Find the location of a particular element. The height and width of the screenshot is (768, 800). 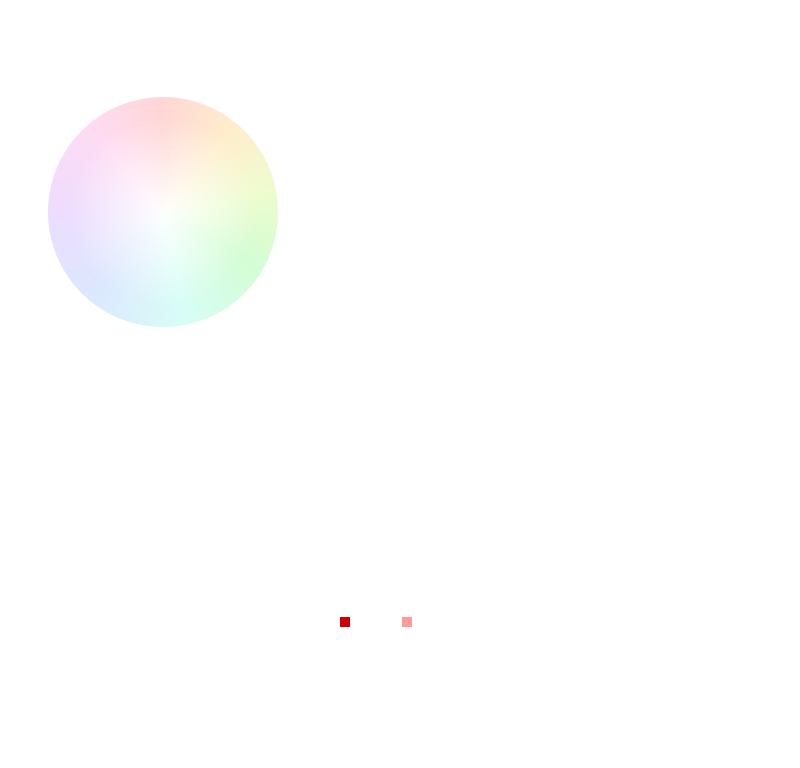

compass-color-wheel is located at coordinates (163, 212).